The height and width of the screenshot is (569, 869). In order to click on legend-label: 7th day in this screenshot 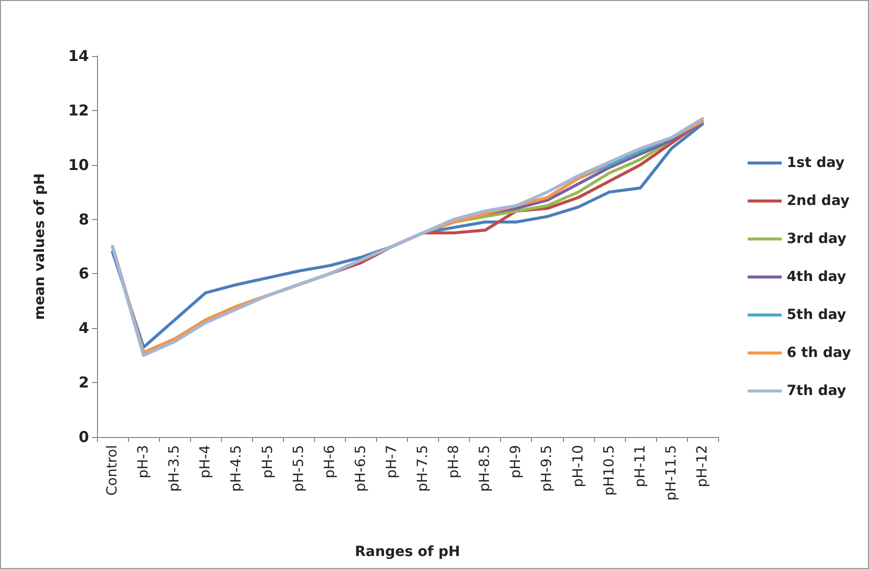, I will do `click(816, 391)`.